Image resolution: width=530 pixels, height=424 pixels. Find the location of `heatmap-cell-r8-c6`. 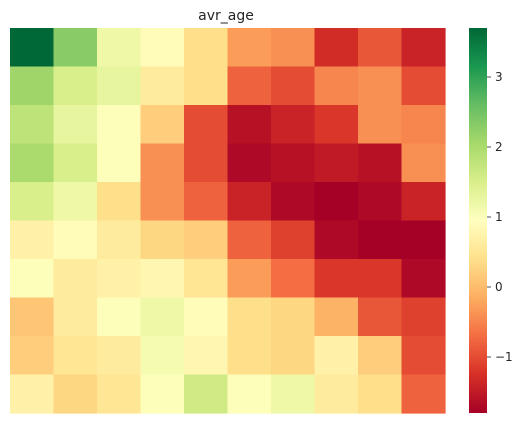

heatmap-cell-r8-c6 is located at coordinates (293, 356).